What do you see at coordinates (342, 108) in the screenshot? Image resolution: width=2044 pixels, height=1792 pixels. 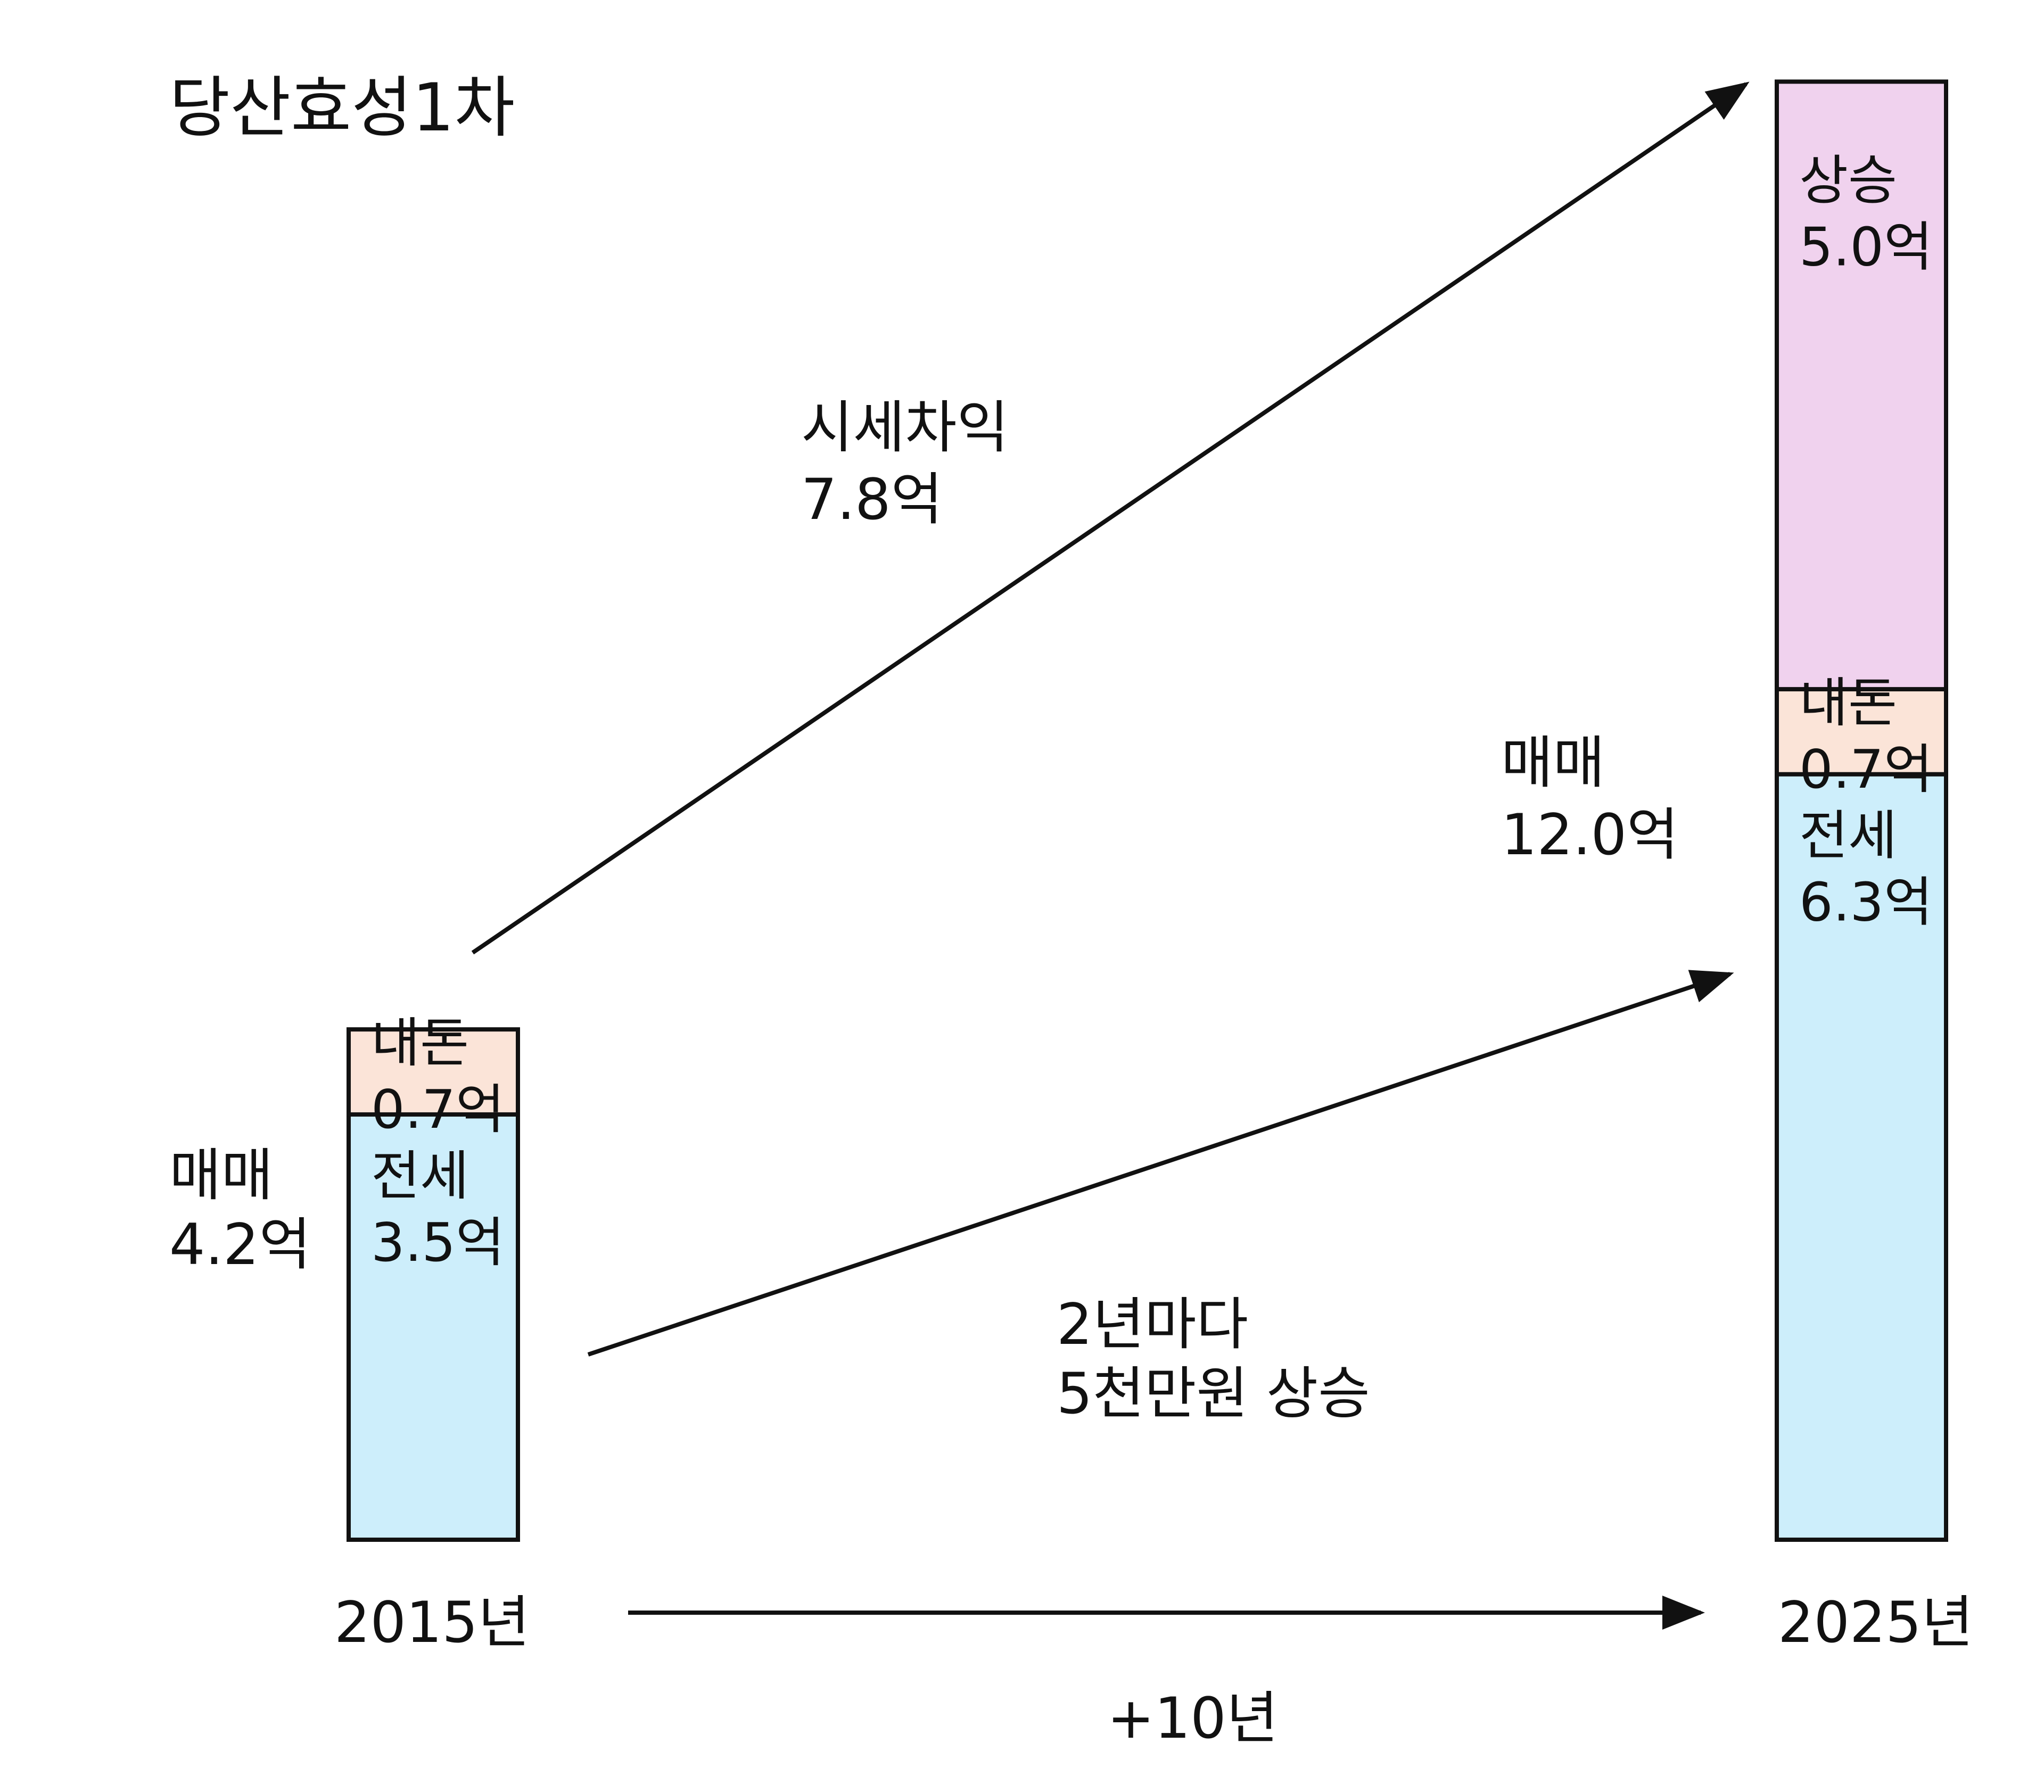 I see `chart-title: 당산효성1차` at bounding box center [342, 108].